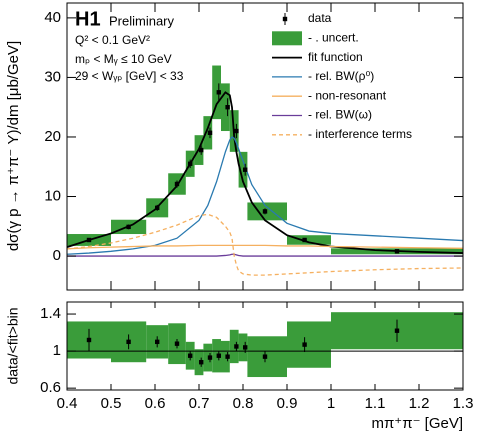 This screenshot has height=433, width=479. I want to click on y-axis-label: dσ(γ p → π⁺π⁻ Y)/dm [μb/GeV], so click(13, 146).